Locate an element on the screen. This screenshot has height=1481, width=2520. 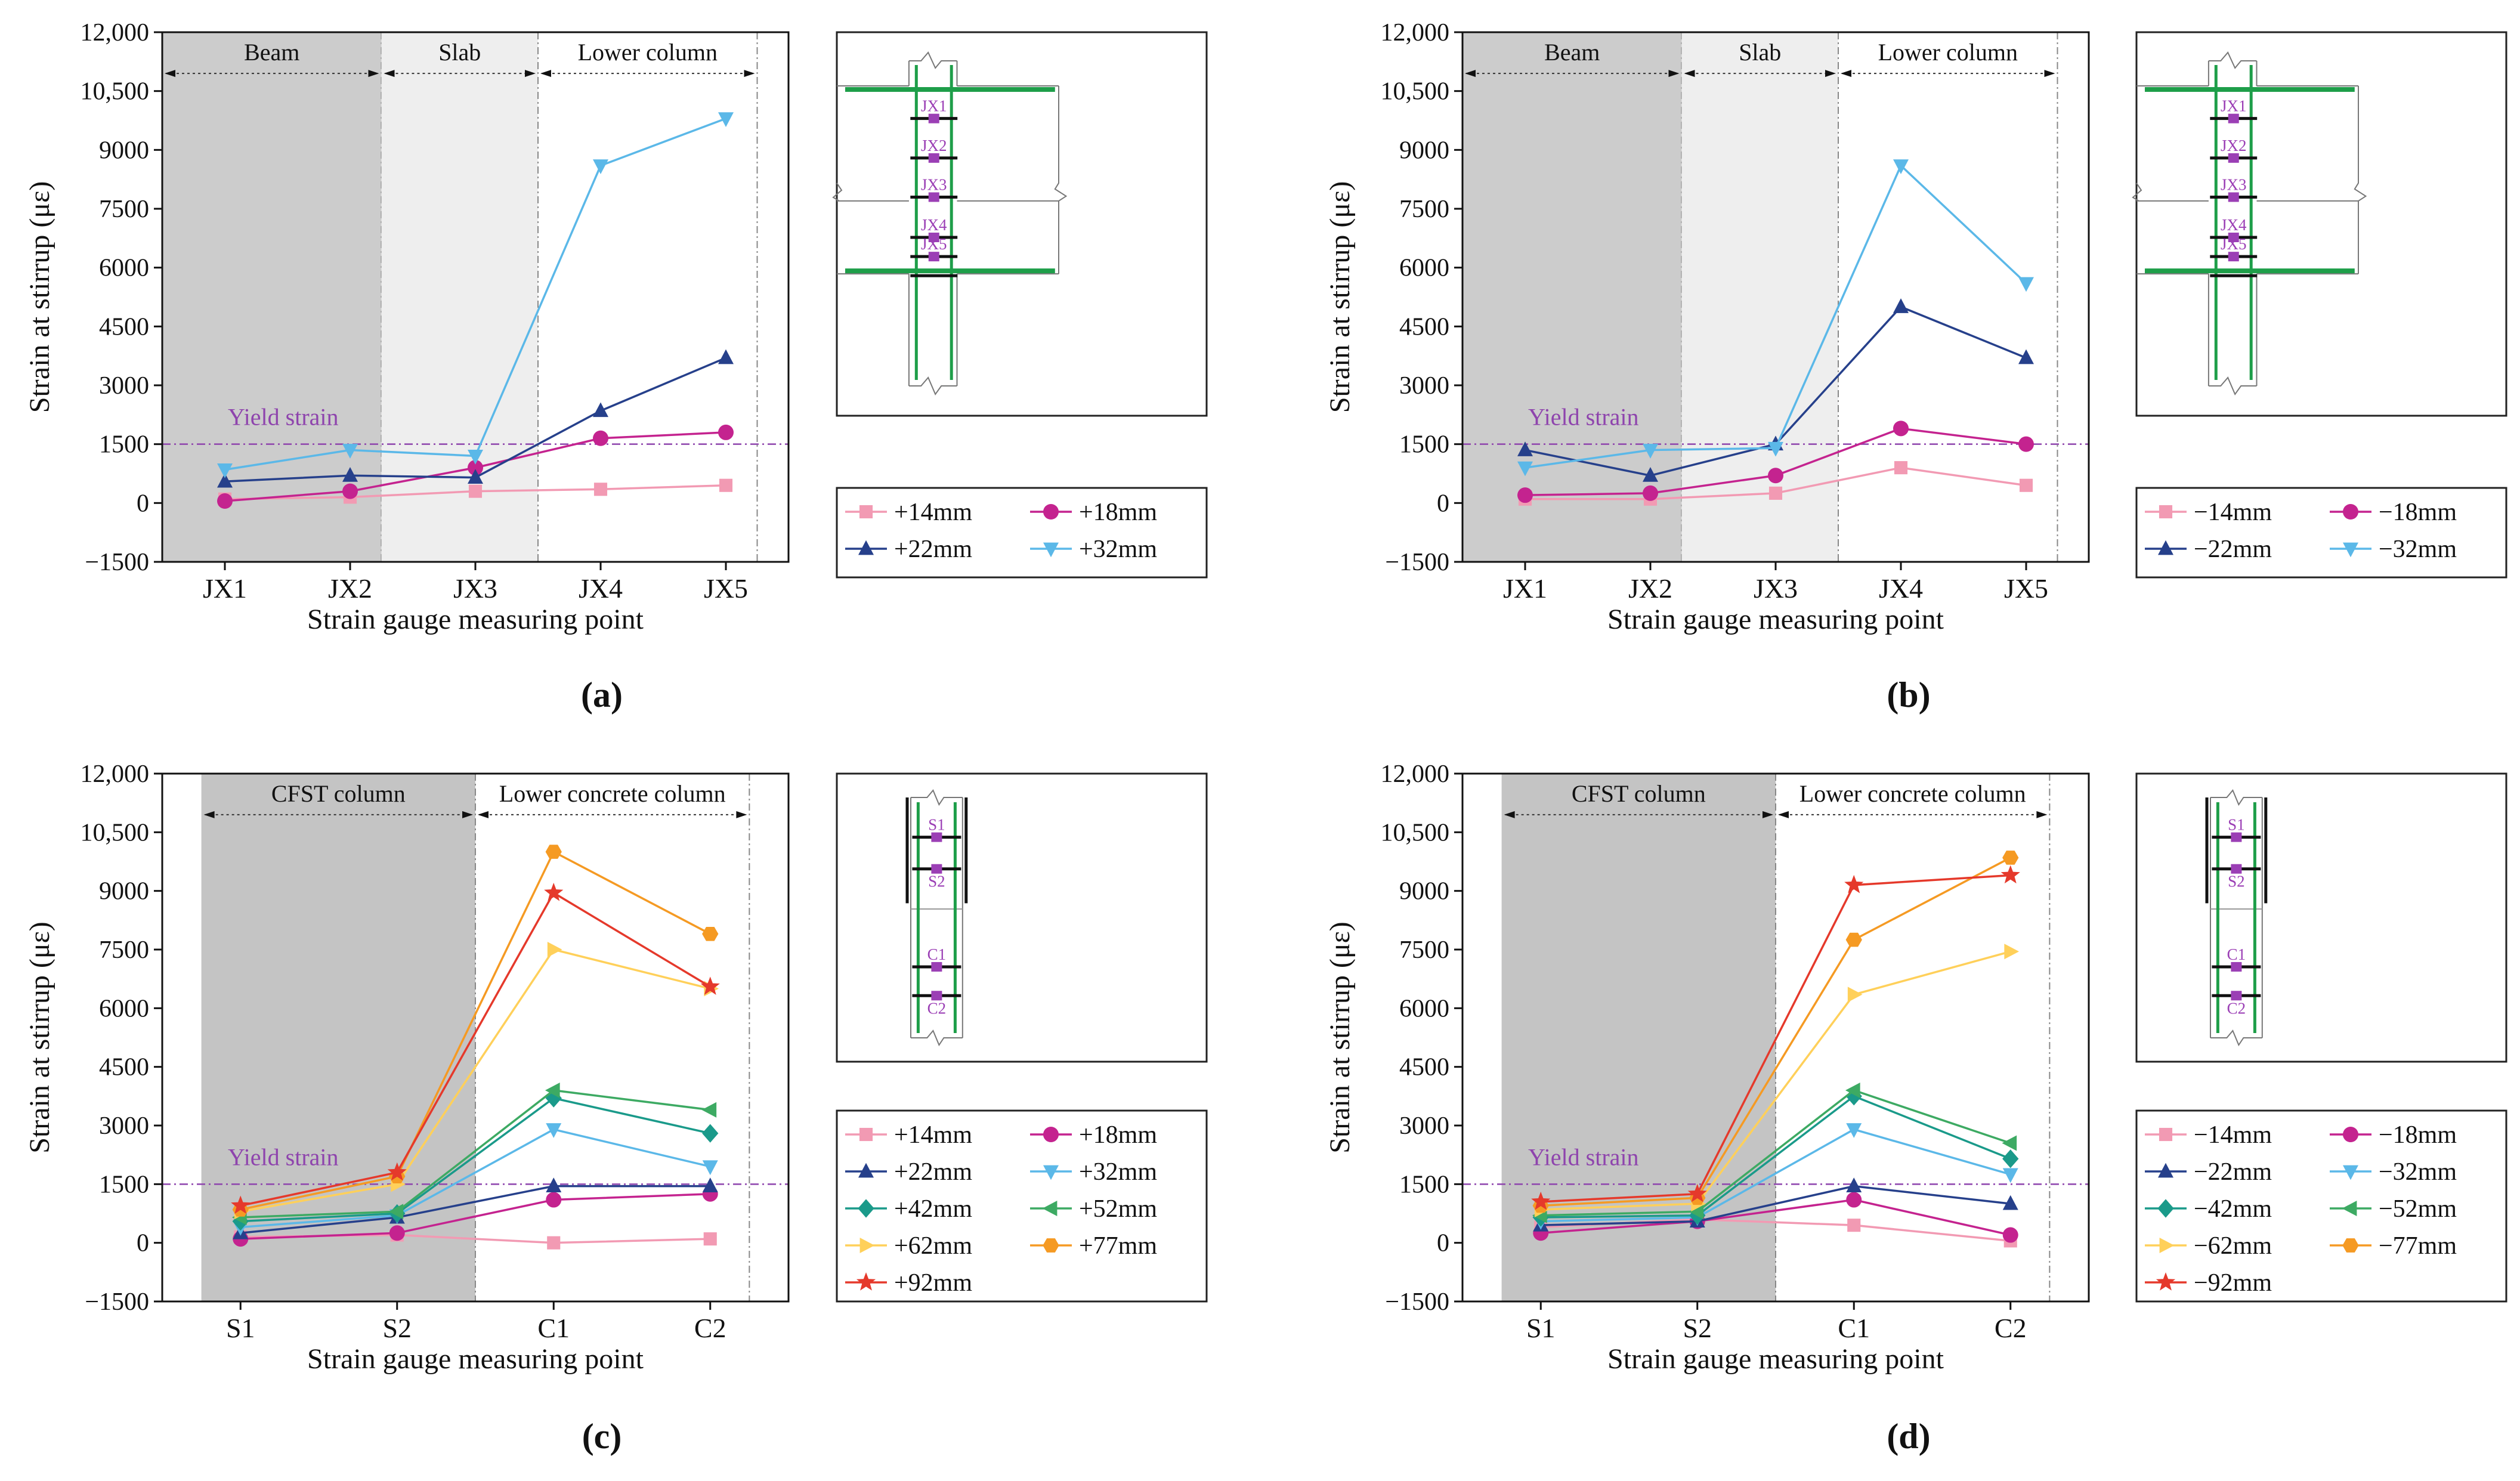
marker-left-icon is located at coordinates (396, 1212).